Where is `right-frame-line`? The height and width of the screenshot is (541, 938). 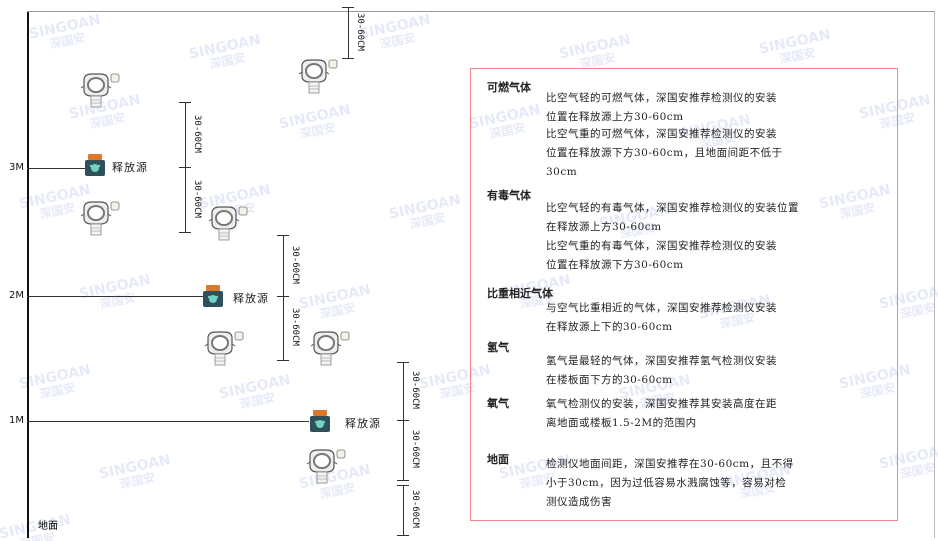
right-frame-line is located at coordinates (934, 274).